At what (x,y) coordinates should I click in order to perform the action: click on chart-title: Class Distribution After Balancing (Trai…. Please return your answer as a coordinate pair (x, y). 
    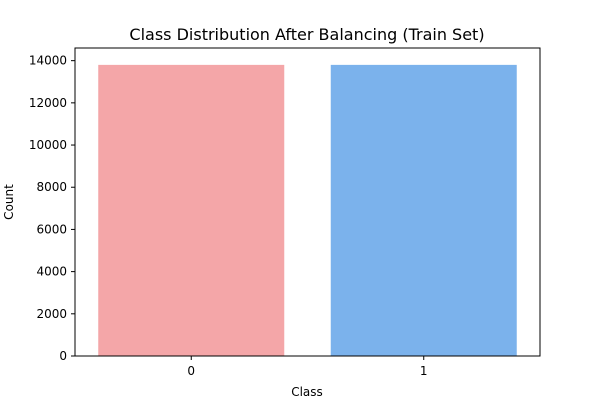
    Looking at the image, I should click on (306, 34).